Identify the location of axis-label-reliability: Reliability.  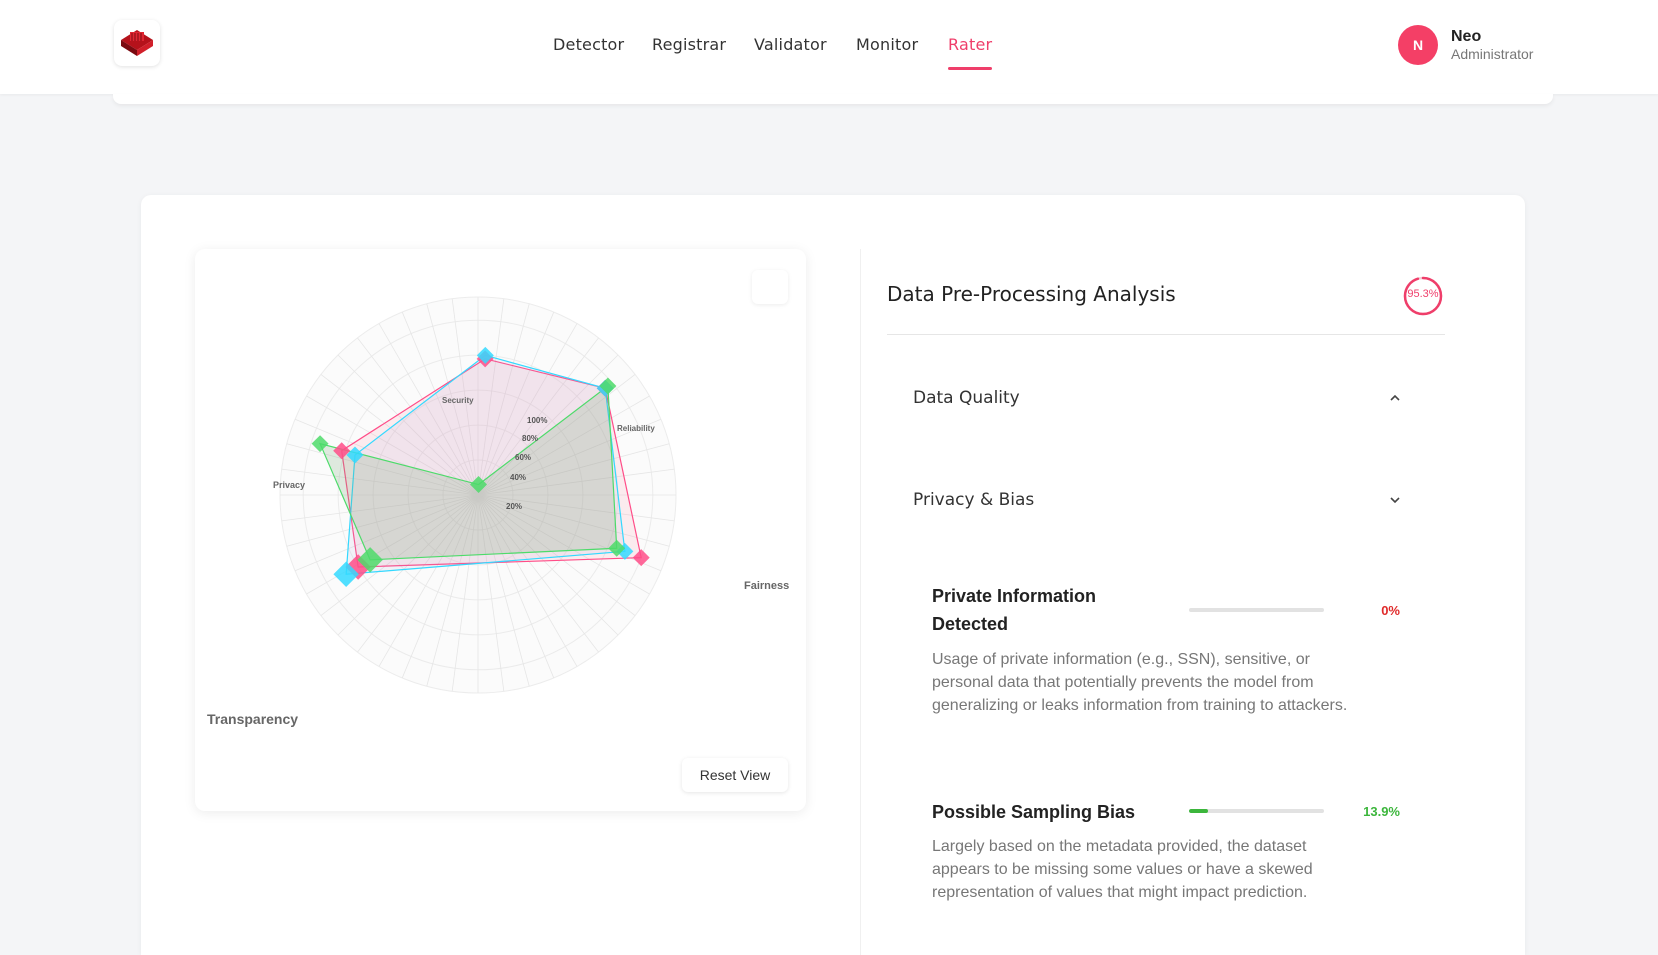
(636, 428).